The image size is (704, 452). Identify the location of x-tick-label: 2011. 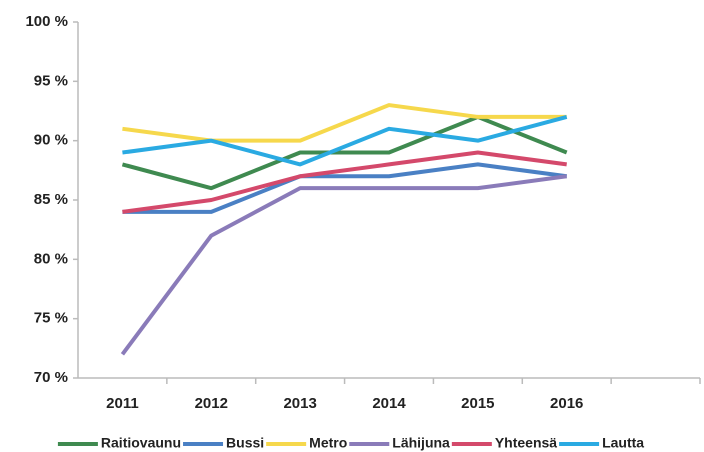
(122, 403).